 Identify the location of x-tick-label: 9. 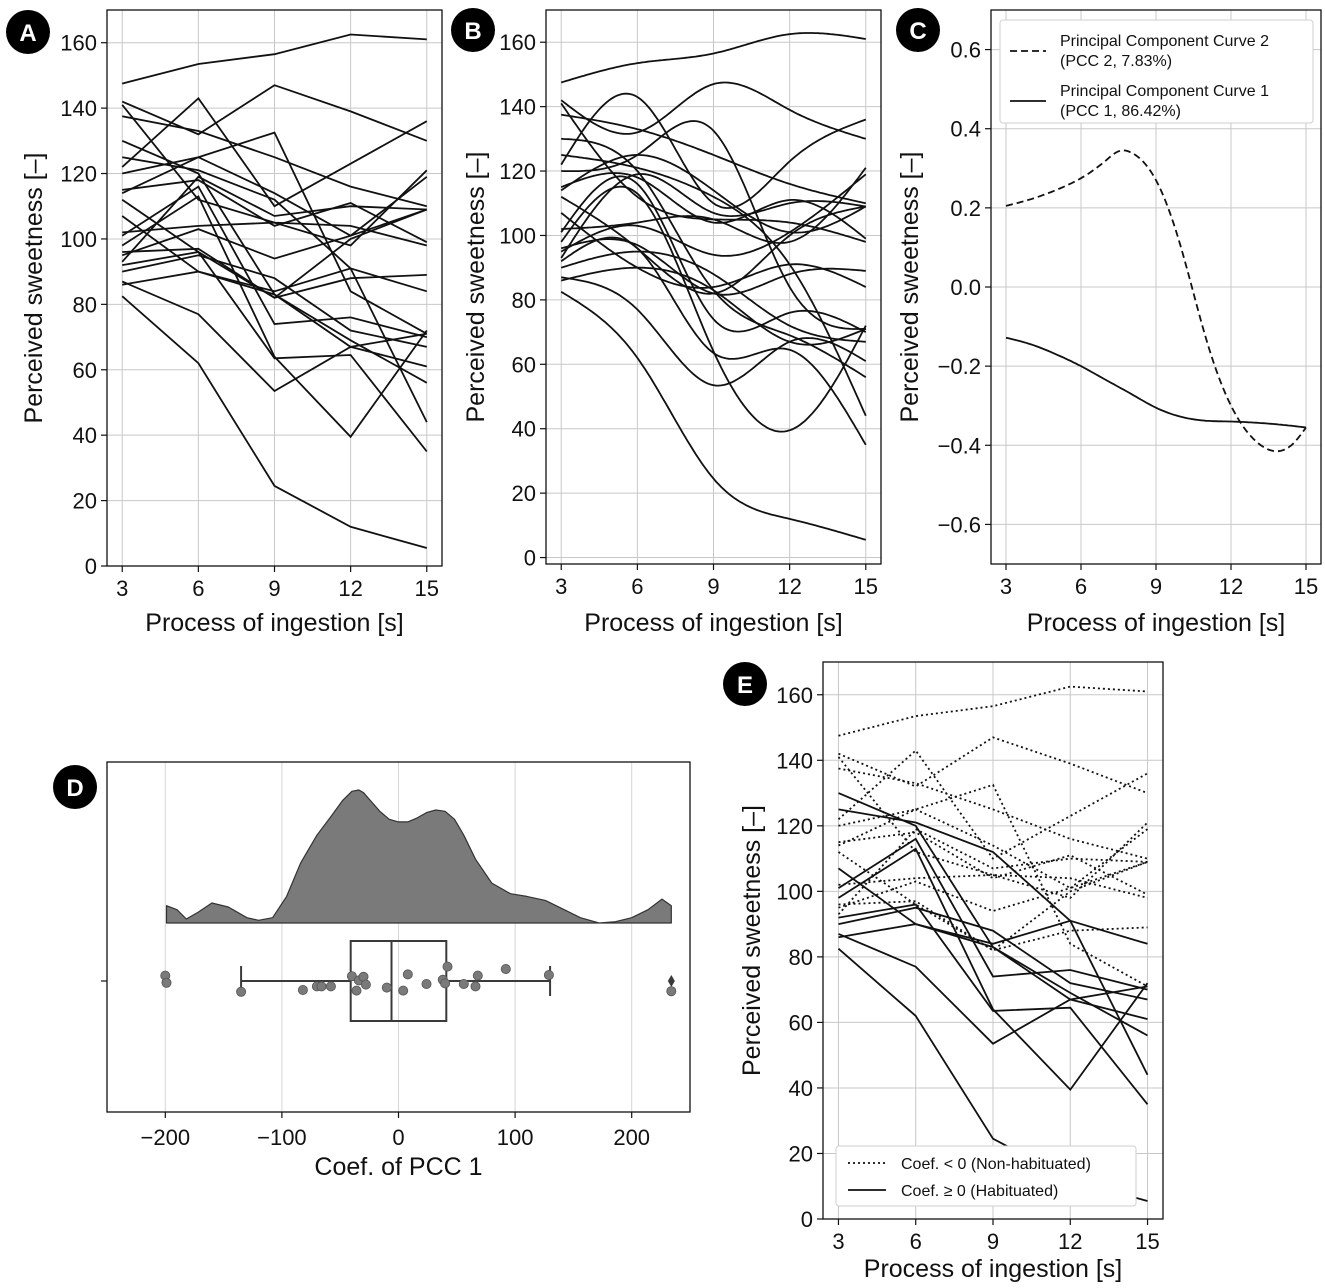
(274, 588).